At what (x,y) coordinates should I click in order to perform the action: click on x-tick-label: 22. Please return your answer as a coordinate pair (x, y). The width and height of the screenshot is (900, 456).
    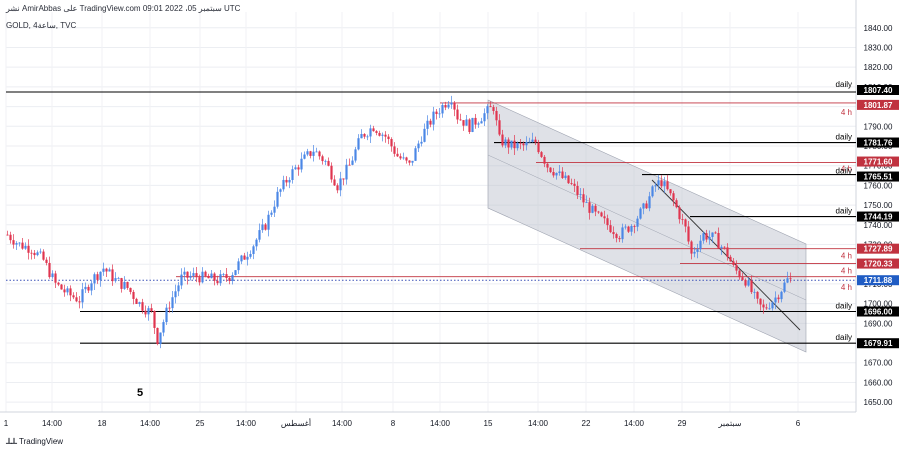
    Looking at the image, I should click on (586, 423).